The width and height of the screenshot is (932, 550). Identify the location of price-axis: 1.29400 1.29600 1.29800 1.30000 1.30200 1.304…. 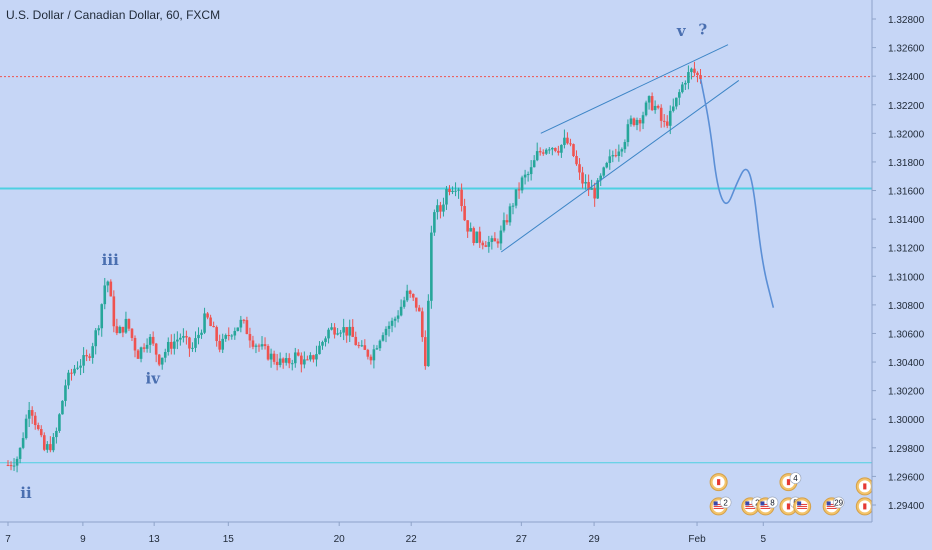
(901, 275).